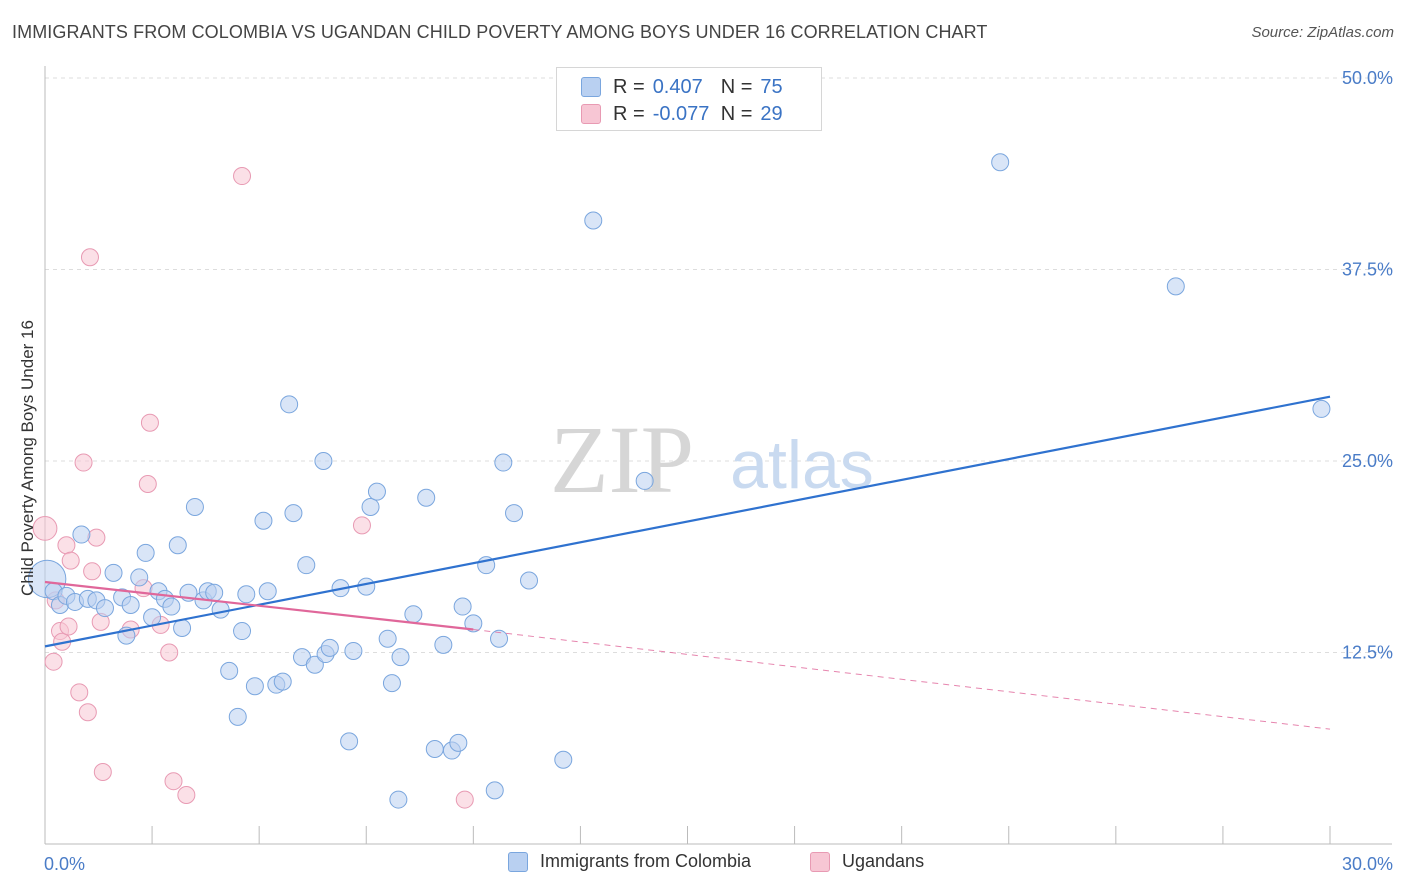  I want to click on y-tick-label: 25.0%, so click(1367, 461).